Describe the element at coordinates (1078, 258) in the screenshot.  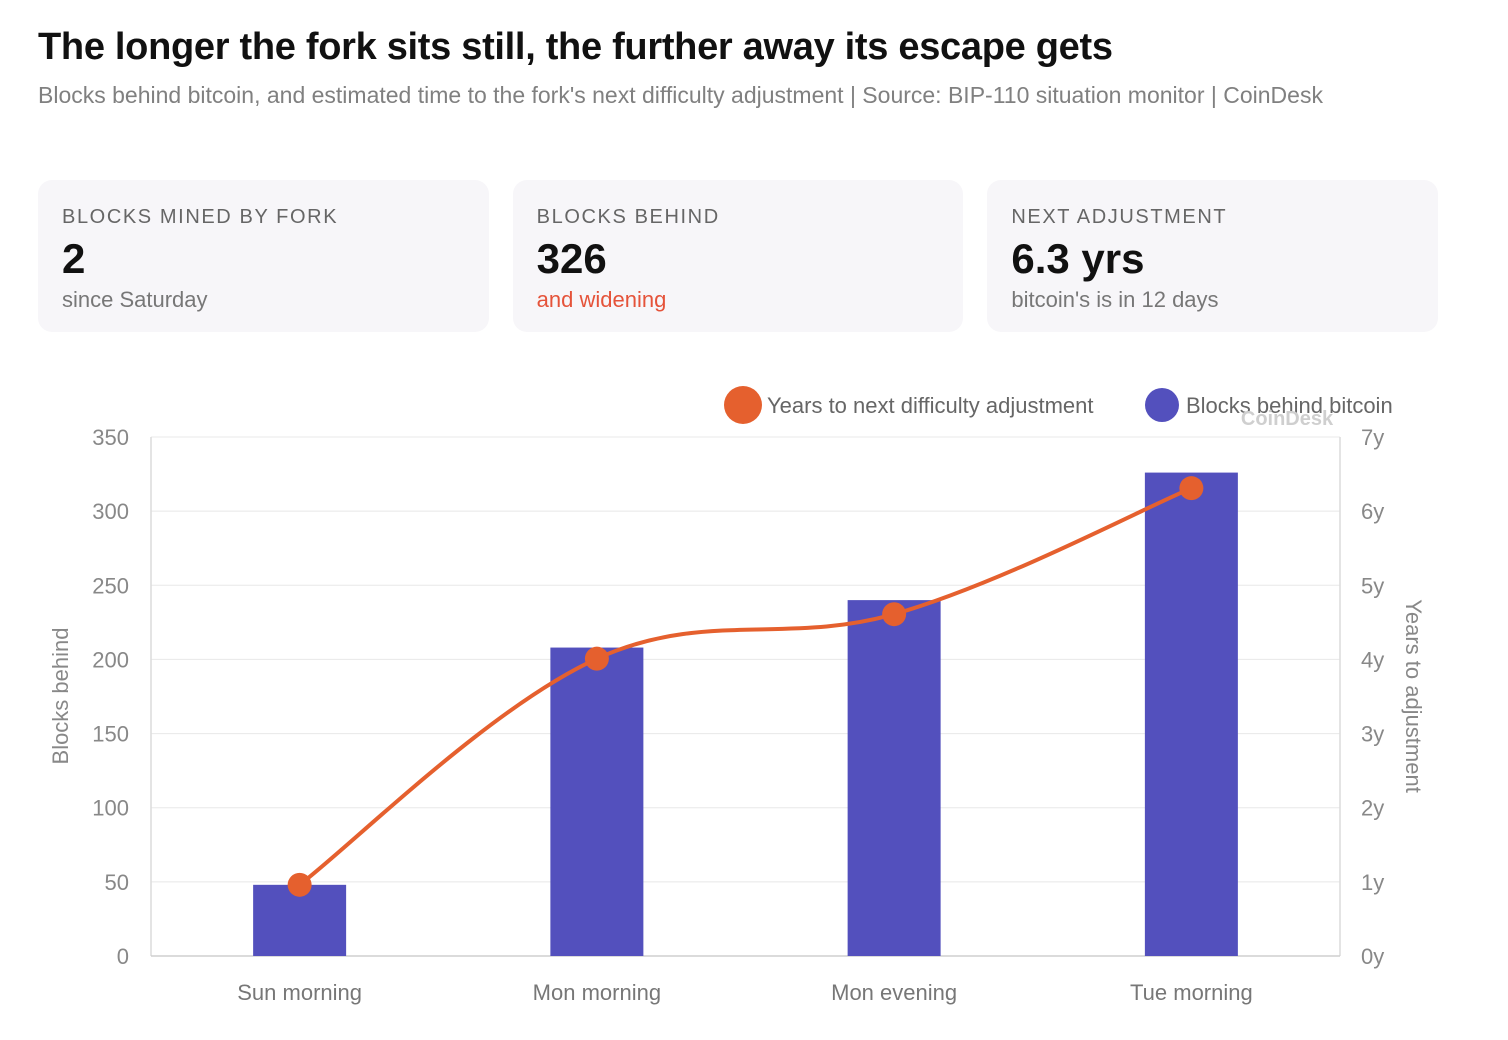
I see `stat-card-value: 6.3 yrs` at that location.